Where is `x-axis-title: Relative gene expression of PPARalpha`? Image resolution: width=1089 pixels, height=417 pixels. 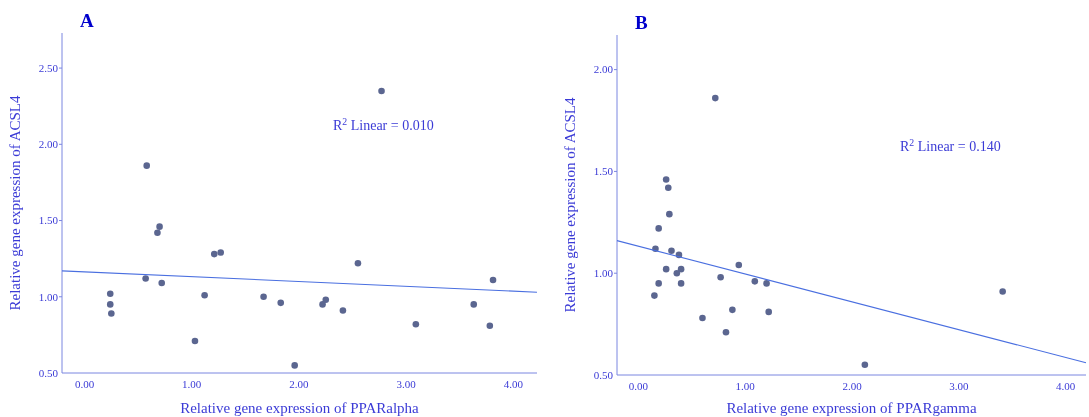 x-axis-title: Relative gene expression of PPARalpha is located at coordinates (300, 408).